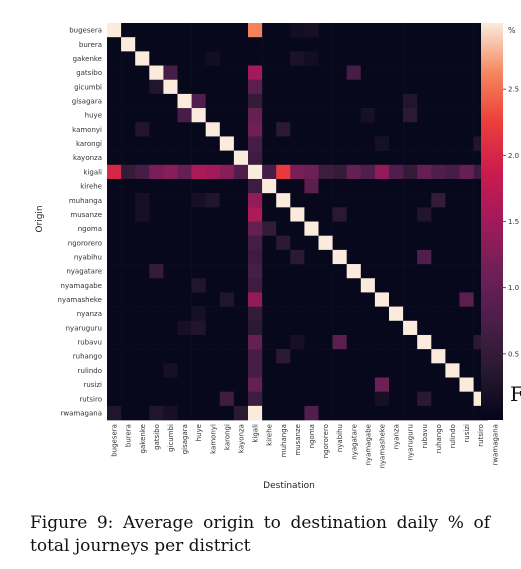 The width and height of the screenshot is (521, 569). Describe the element at coordinates (170, 271) in the screenshot. I see `heatmap-cell-nyagatare-gicumbi` at that location.